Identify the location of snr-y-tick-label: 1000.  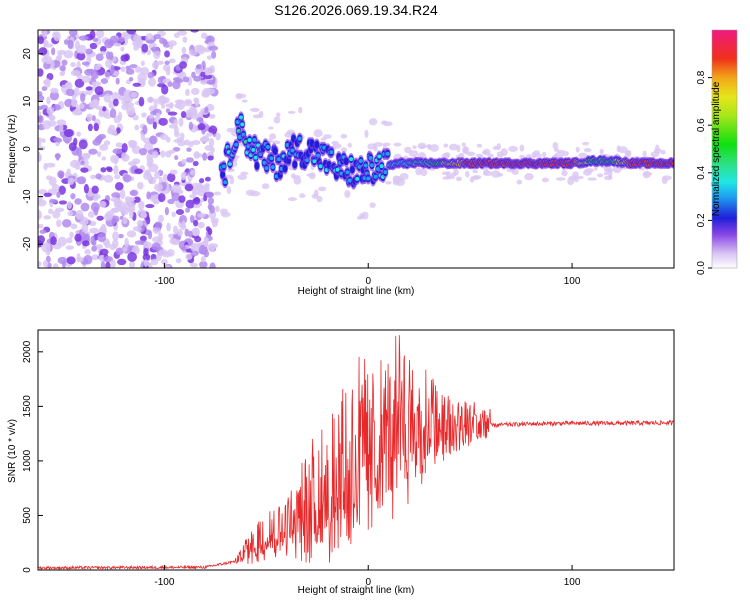
(27, 460).